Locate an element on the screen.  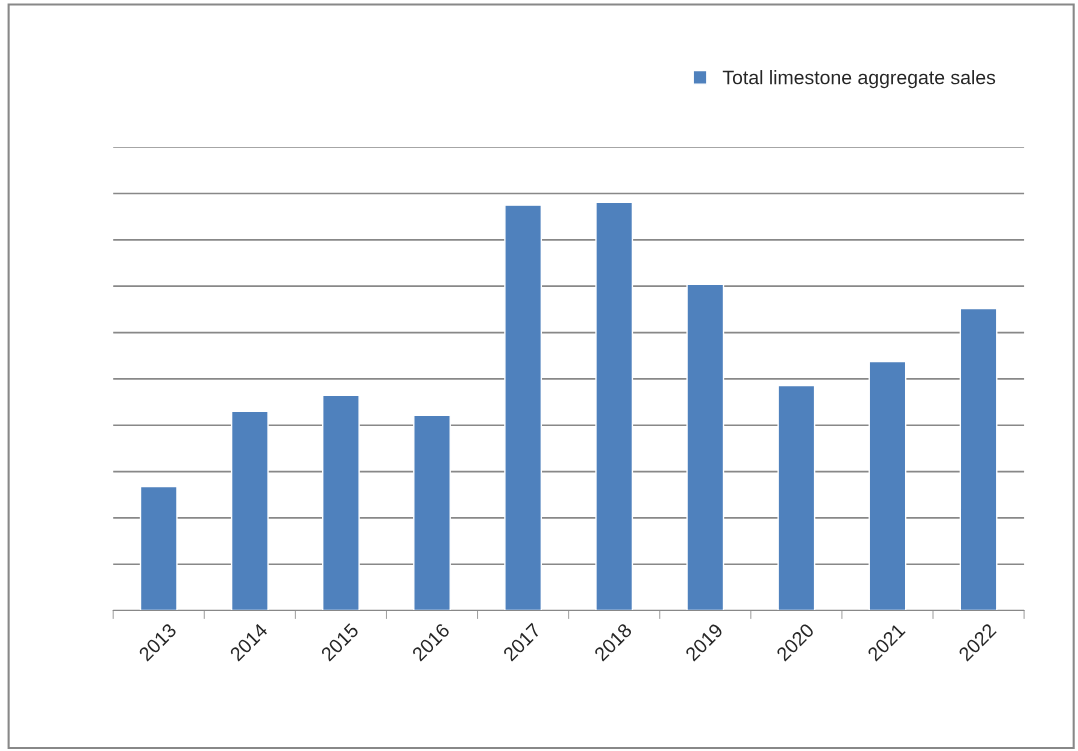
legend-label: Total limestone aggregate sales is located at coordinates (859, 79).